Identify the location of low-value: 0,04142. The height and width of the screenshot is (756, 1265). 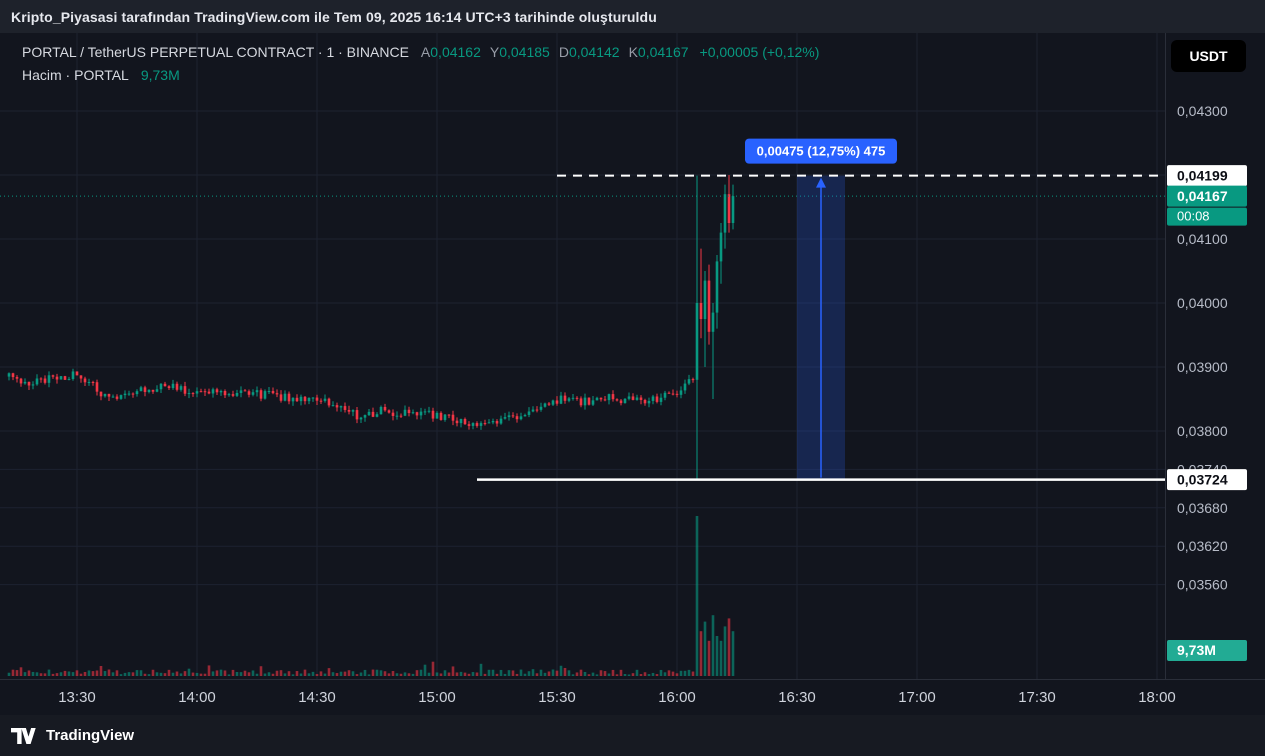
(594, 52).